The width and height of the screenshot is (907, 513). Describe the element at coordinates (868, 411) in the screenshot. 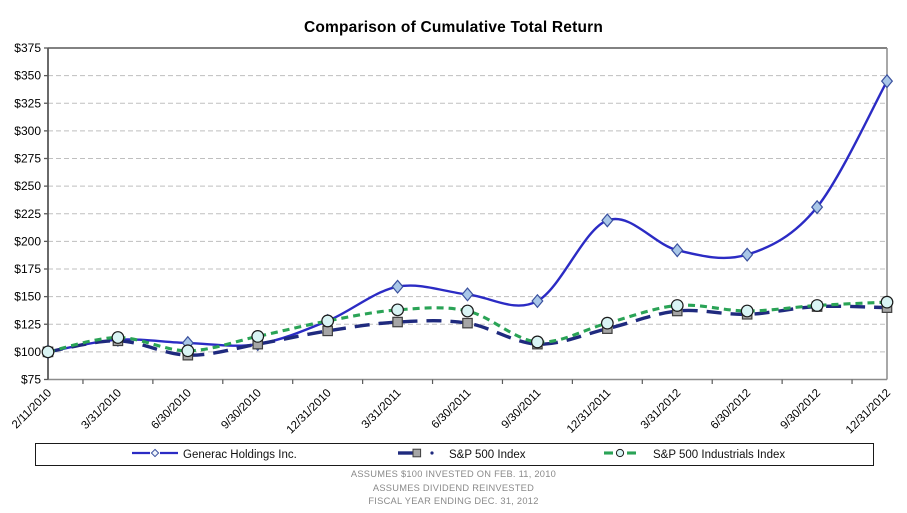

I see `x-tick-label: 12/31/2012` at that location.